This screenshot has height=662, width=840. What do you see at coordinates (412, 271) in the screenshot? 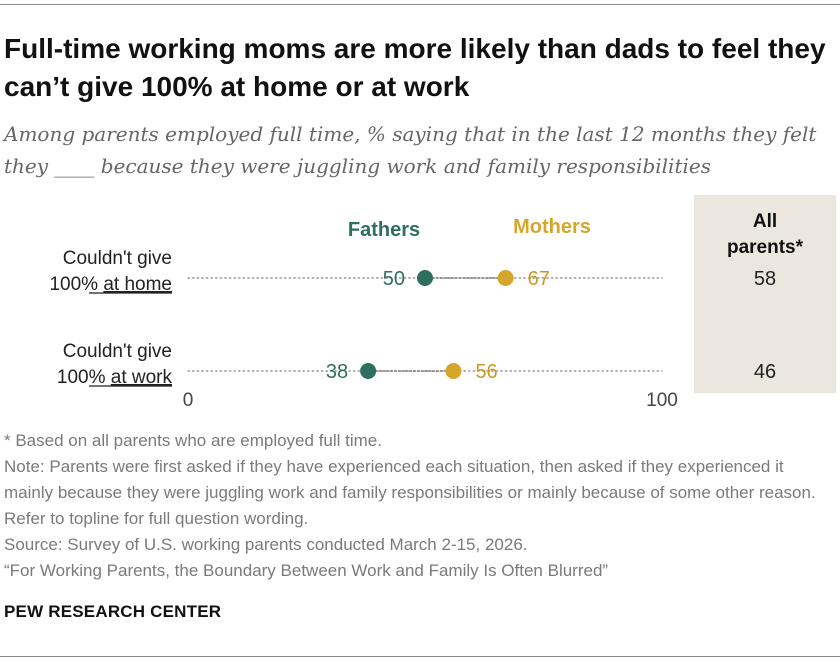
I see `row-home: Couldn't give 100% at home 50 67 58` at bounding box center [412, 271].